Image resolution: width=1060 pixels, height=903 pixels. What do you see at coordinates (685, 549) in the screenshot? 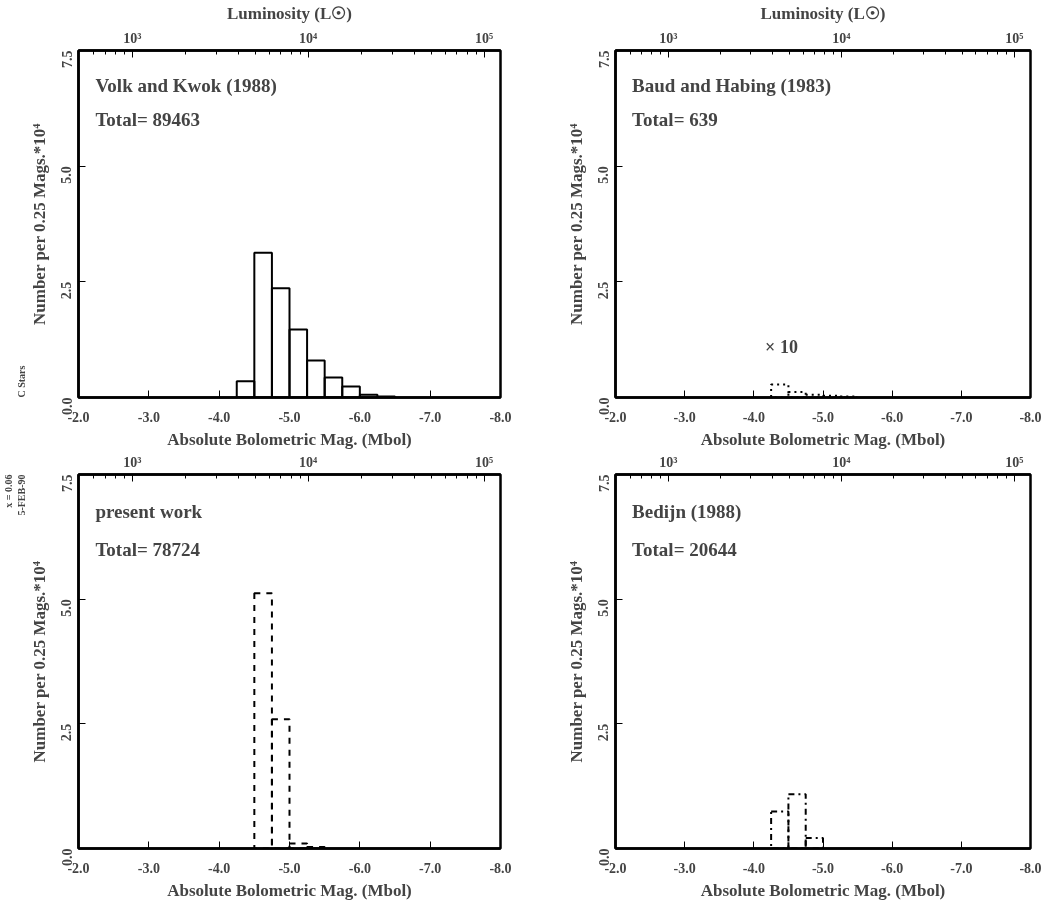
I see `text: Total= 20644` at bounding box center [685, 549].